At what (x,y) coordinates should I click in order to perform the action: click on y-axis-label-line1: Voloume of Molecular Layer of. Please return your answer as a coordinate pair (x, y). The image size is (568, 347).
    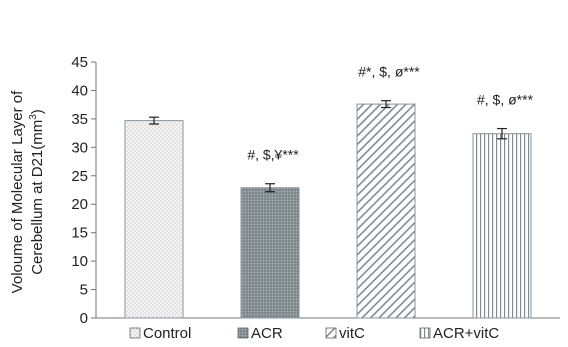
    Looking at the image, I should click on (17, 191).